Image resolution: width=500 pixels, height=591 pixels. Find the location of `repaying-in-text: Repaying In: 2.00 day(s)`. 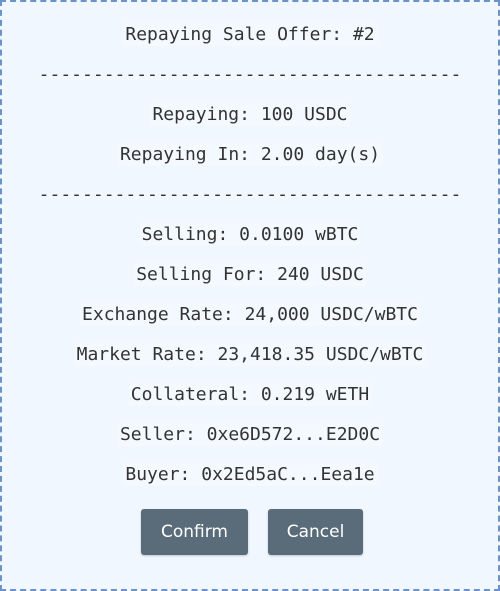

repaying-in-text: Repaying In: 2.00 day(s) is located at coordinates (250, 154).